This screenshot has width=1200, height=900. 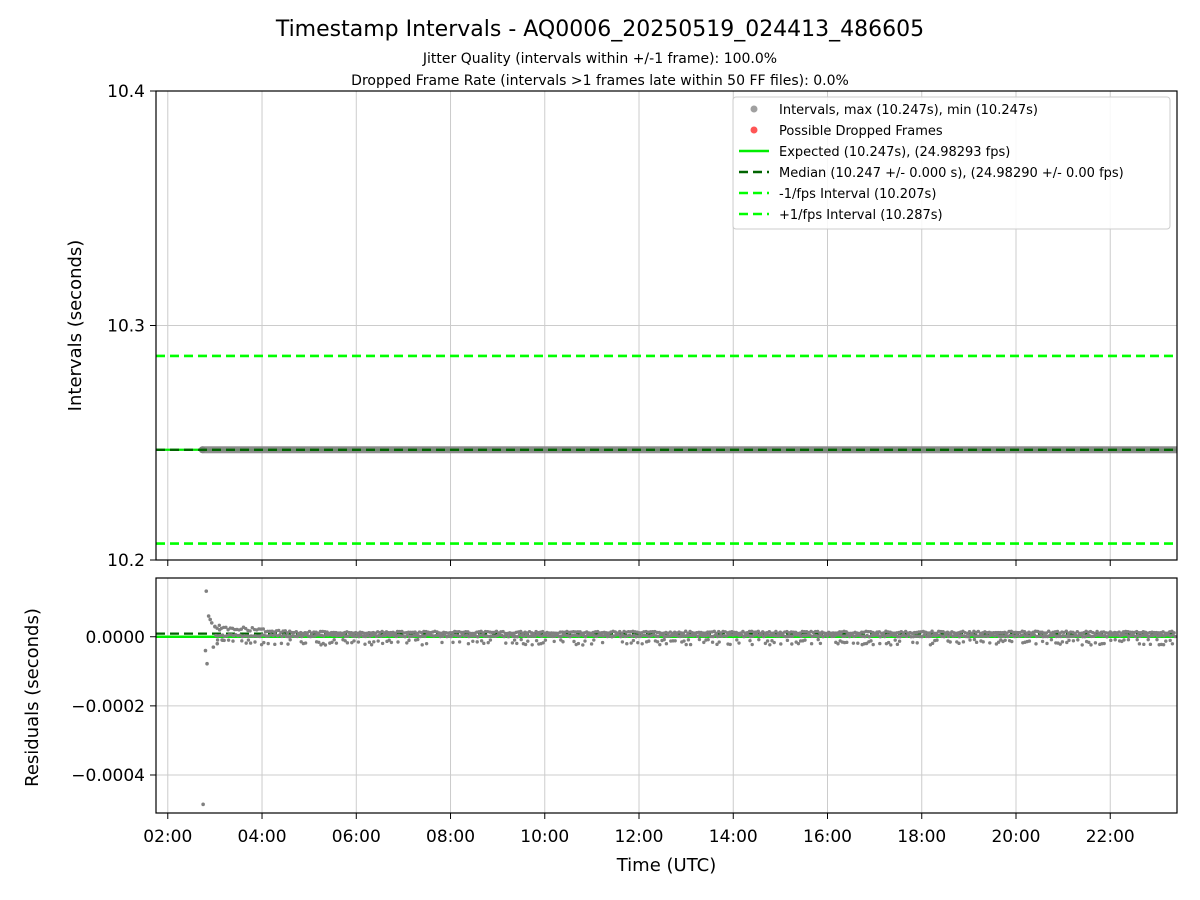 What do you see at coordinates (894, 152) in the screenshot?
I see `legend-label: Expected (10.247s), (24.98293 fps)` at bounding box center [894, 152].